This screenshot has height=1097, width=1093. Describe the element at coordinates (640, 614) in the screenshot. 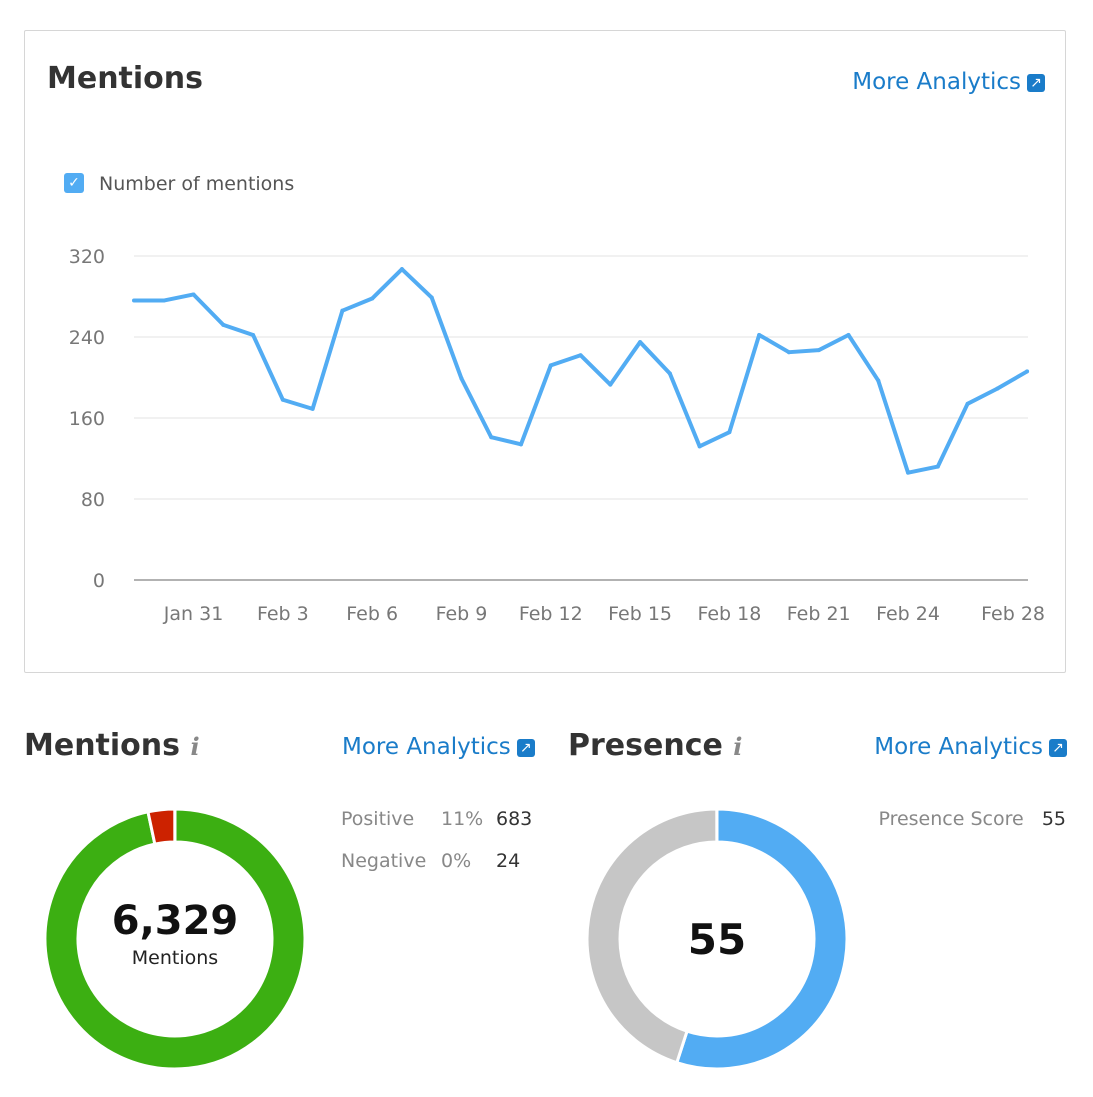

I see `x-tick-label: Feb 15` at that location.